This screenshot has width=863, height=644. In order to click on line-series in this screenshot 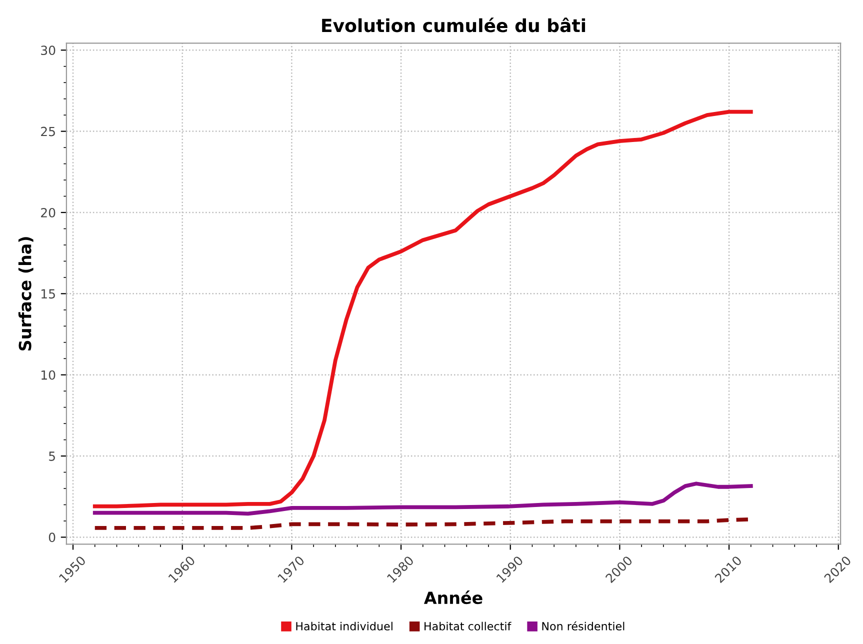, I will do `click(422, 499)`.